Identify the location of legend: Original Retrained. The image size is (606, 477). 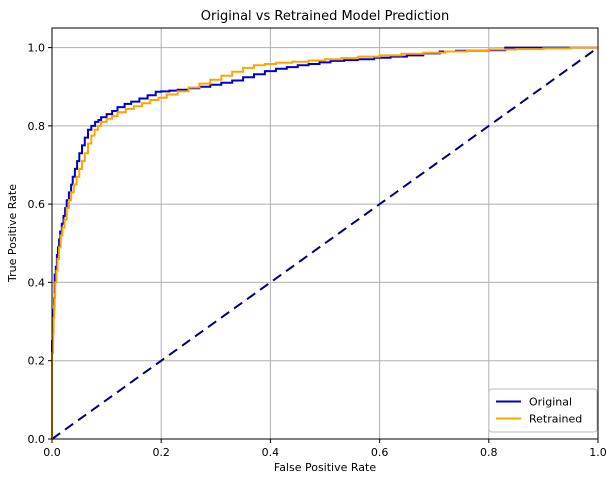
(543, 410).